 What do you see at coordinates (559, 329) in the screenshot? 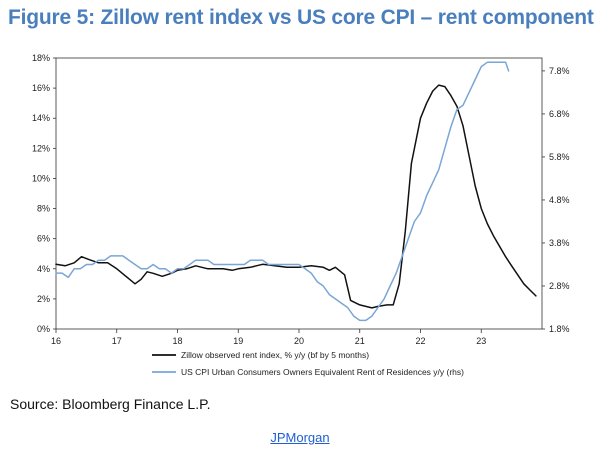
I see `right-tick-label: 1.8%` at bounding box center [559, 329].